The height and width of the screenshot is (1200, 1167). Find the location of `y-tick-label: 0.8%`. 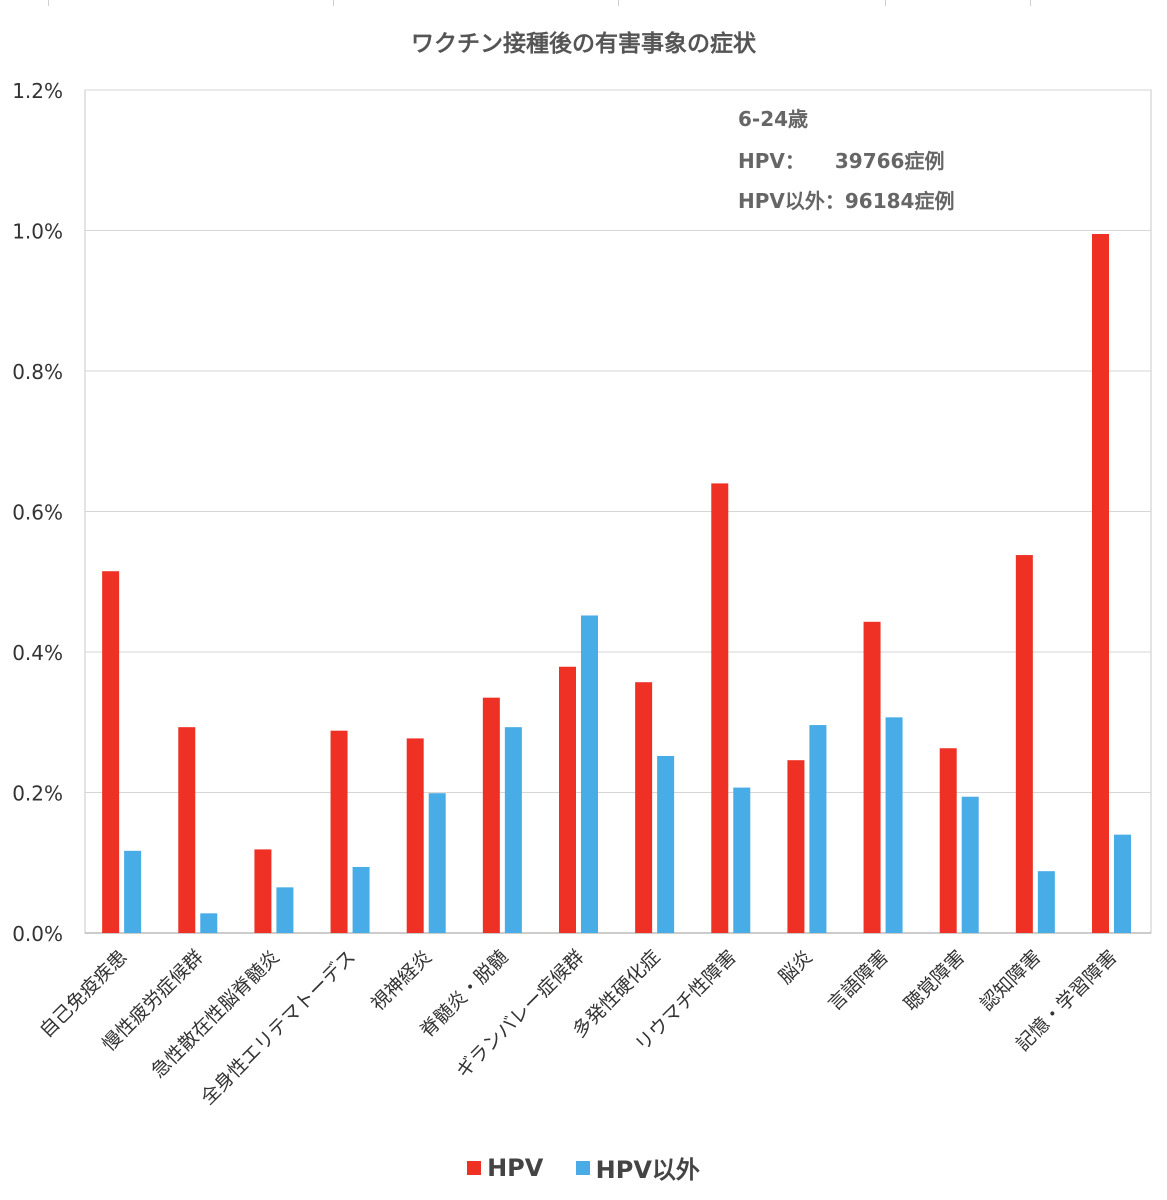

y-tick-label: 0.8% is located at coordinates (37, 372).